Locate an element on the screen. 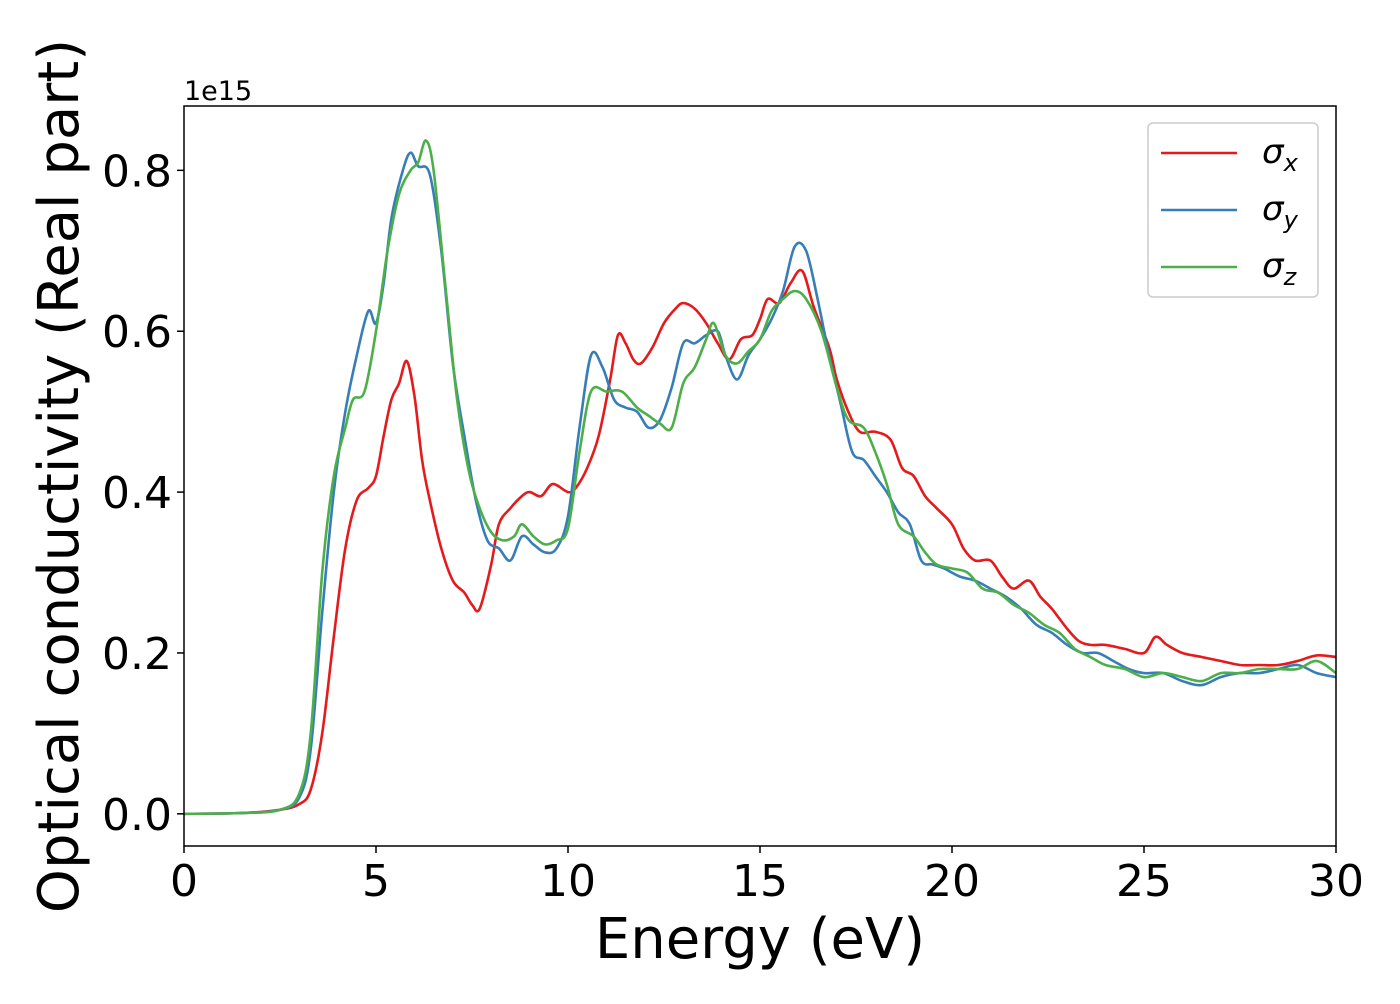 The height and width of the screenshot is (1004, 1400). y-offset-label: 1e15 is located at coordinates (218, 91).